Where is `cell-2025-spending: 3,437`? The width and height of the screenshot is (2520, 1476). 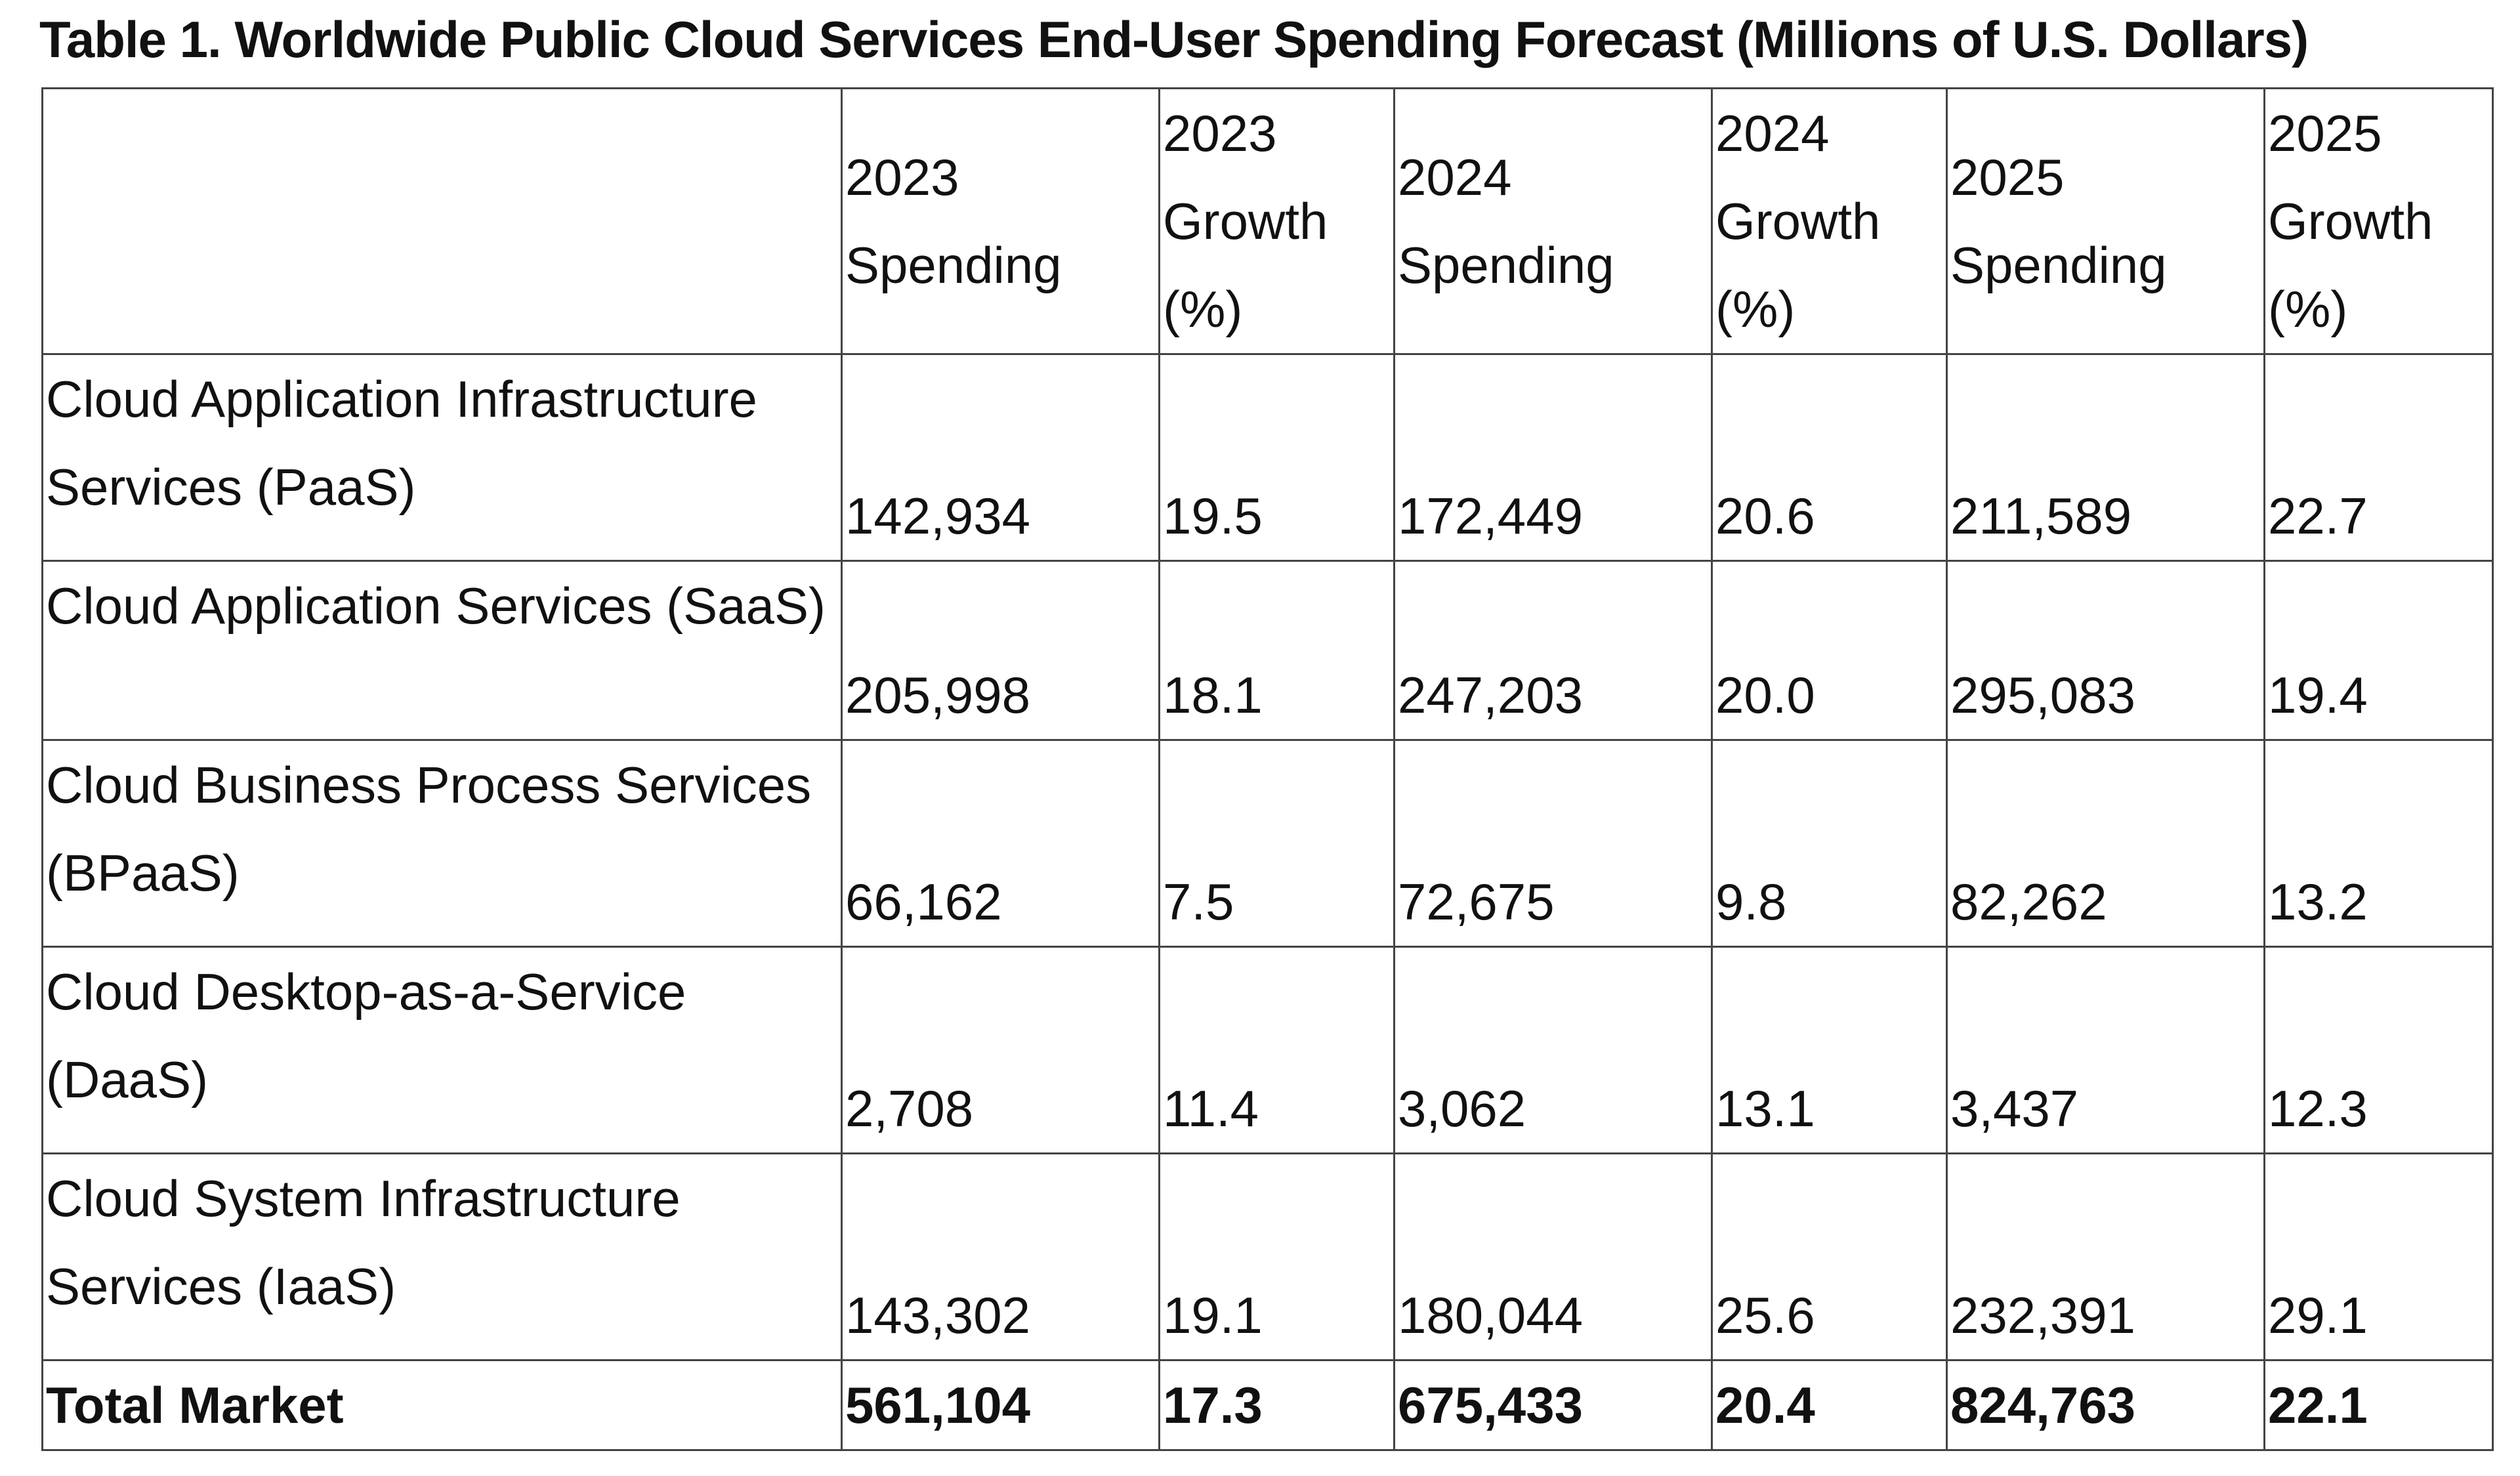
cell-2025-spending: 3,437 is located at coordinates (2105, 1050).